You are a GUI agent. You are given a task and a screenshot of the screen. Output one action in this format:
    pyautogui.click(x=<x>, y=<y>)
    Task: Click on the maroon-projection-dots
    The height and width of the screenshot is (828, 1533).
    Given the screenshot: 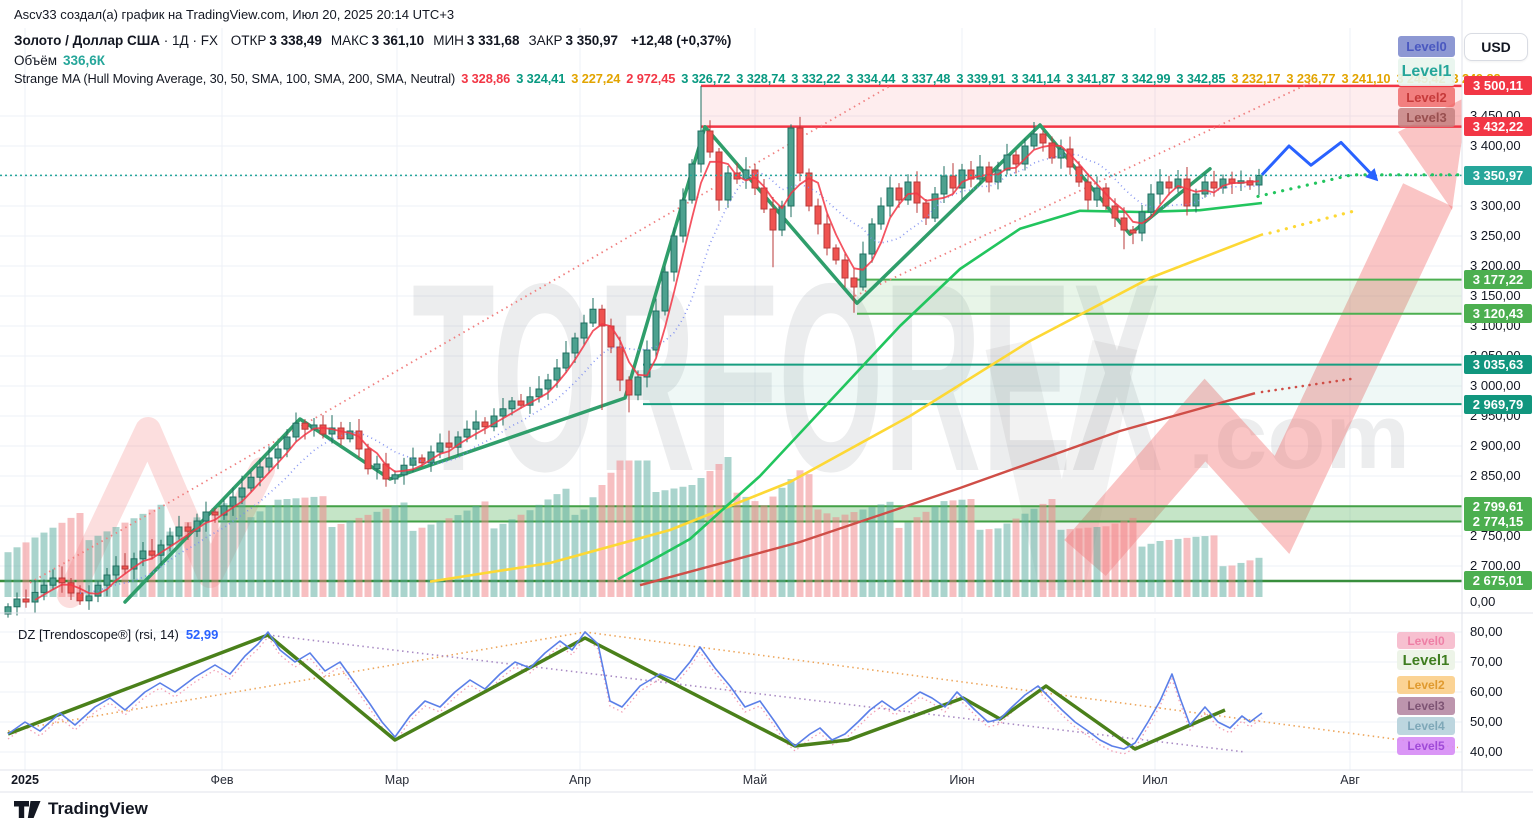 What is the action you would take?
    pyautogui.click(x=1307, y=385)
    